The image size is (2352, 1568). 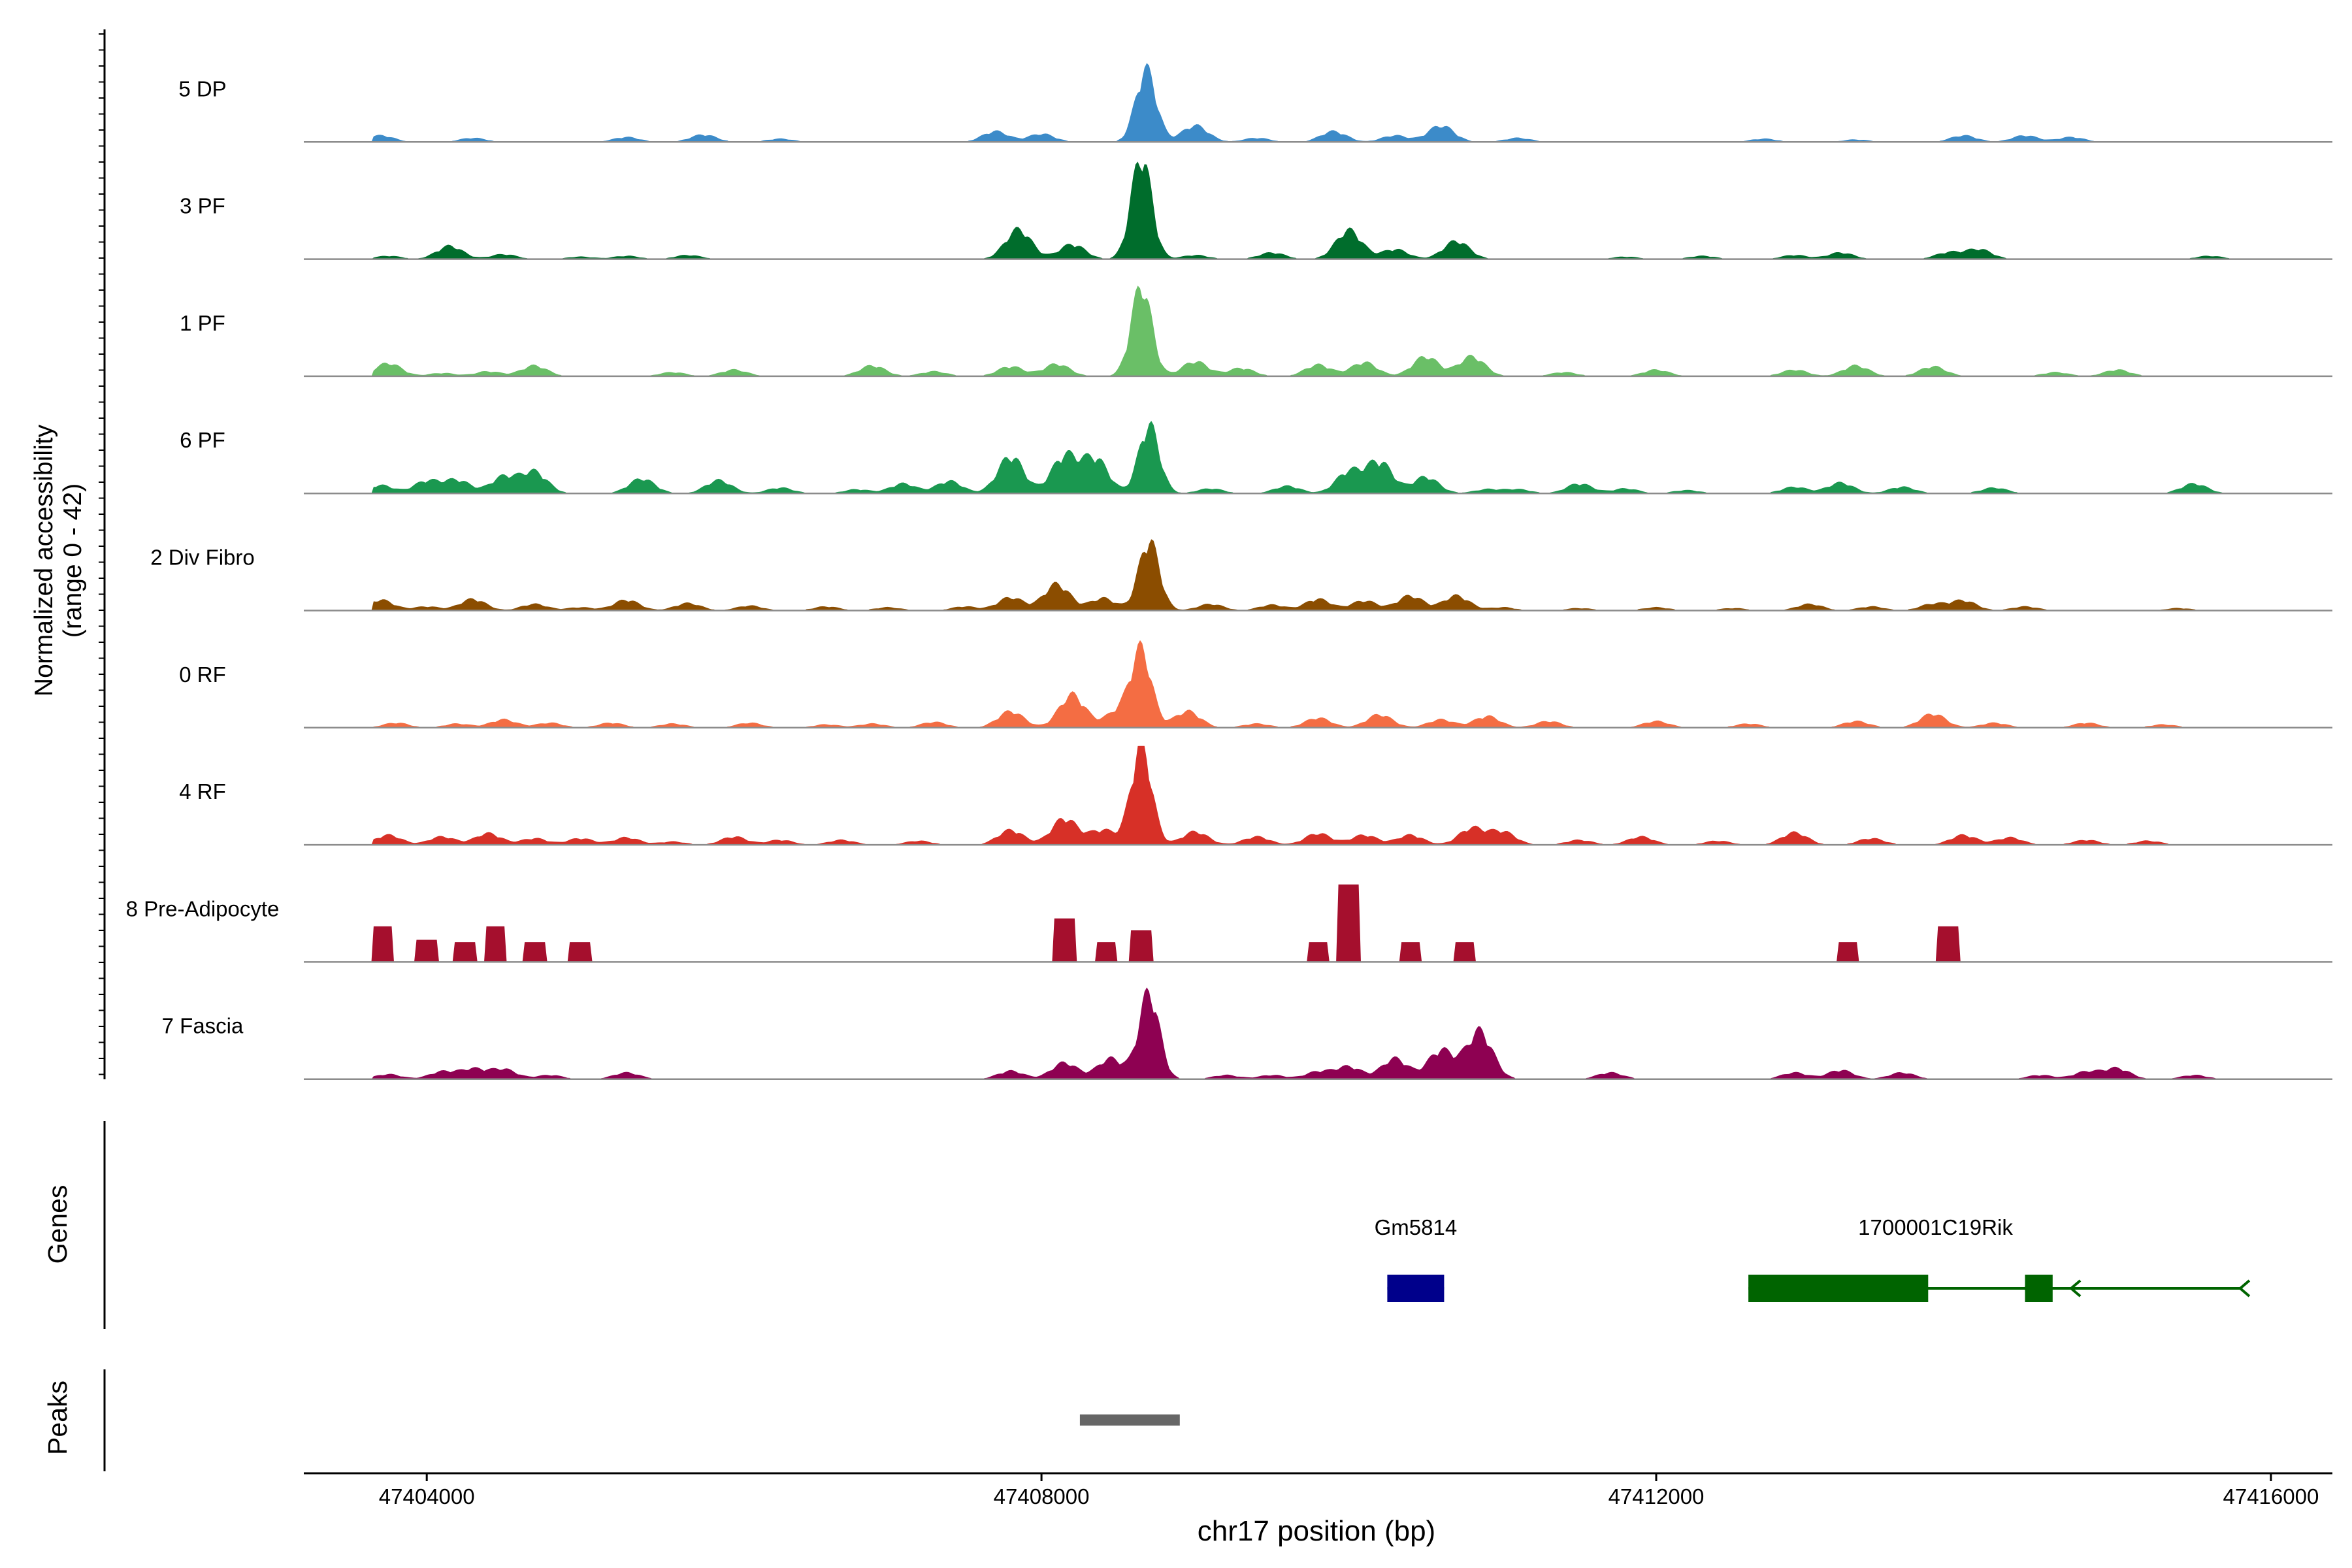 I want to click on track-label: 2 Div Fibro, so click(x=202, y=558).